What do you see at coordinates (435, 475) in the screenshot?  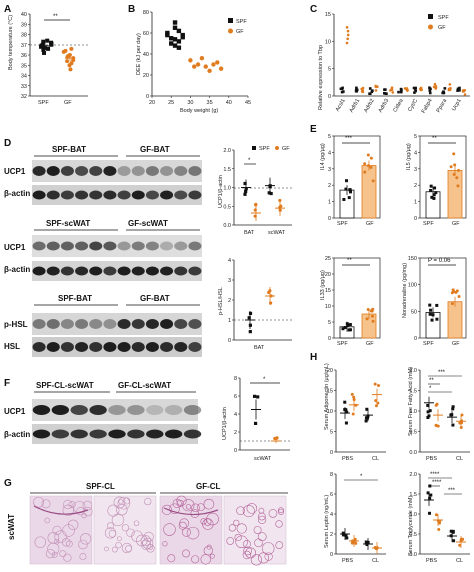 I see `sig-h-trig-1: ****` at bounding box center [435, 475].